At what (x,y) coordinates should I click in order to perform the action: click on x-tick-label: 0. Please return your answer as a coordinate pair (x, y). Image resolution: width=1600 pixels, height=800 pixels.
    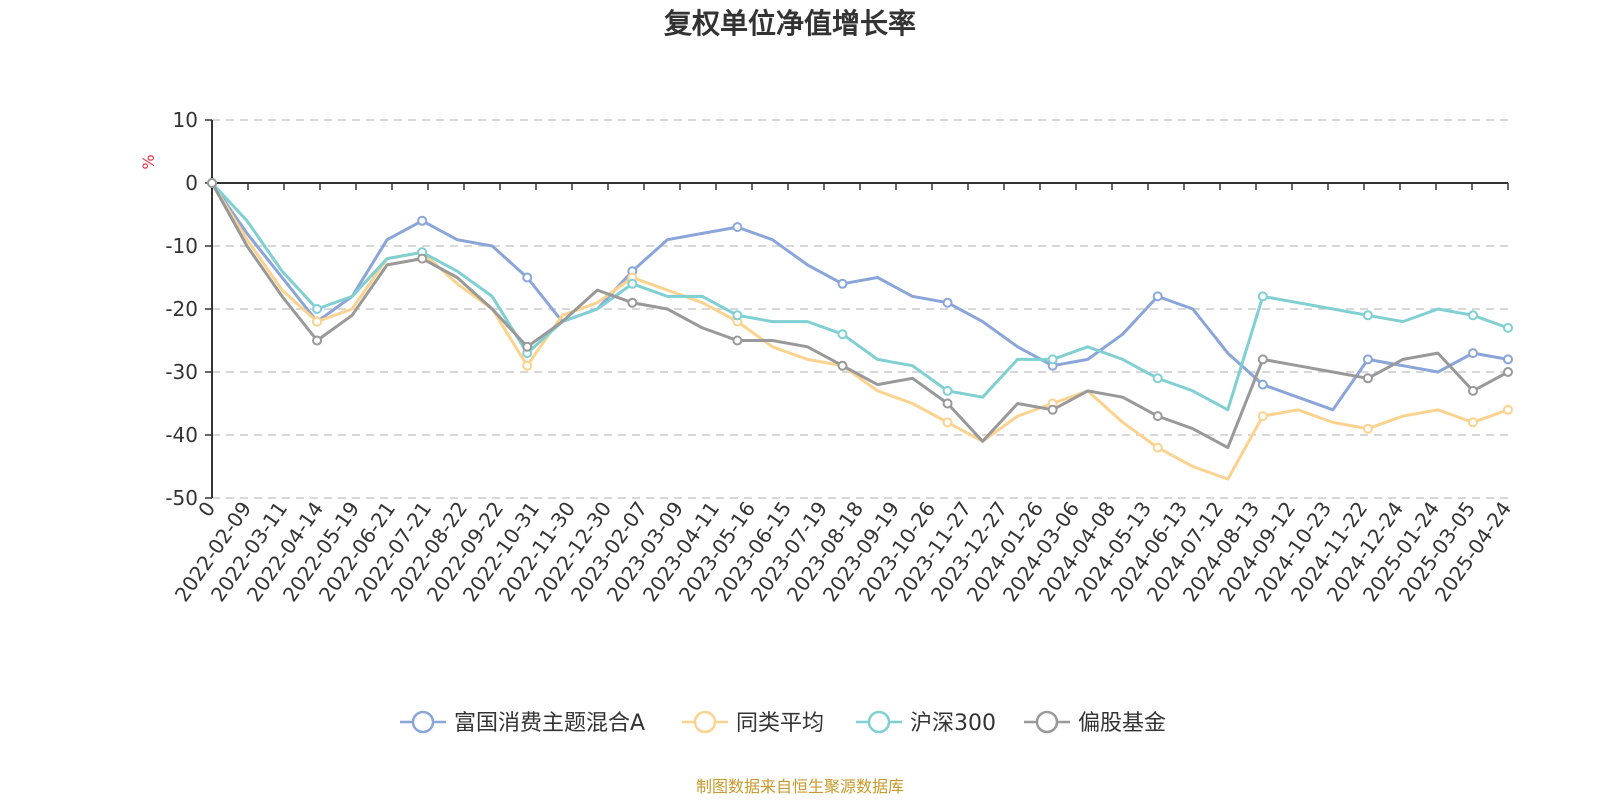
    Looking at the image, I should click on (206, 509).